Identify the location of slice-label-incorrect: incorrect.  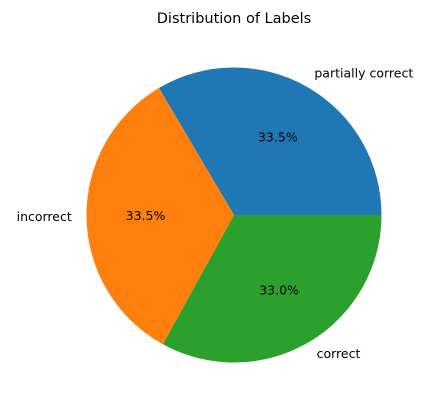
(44, 216).